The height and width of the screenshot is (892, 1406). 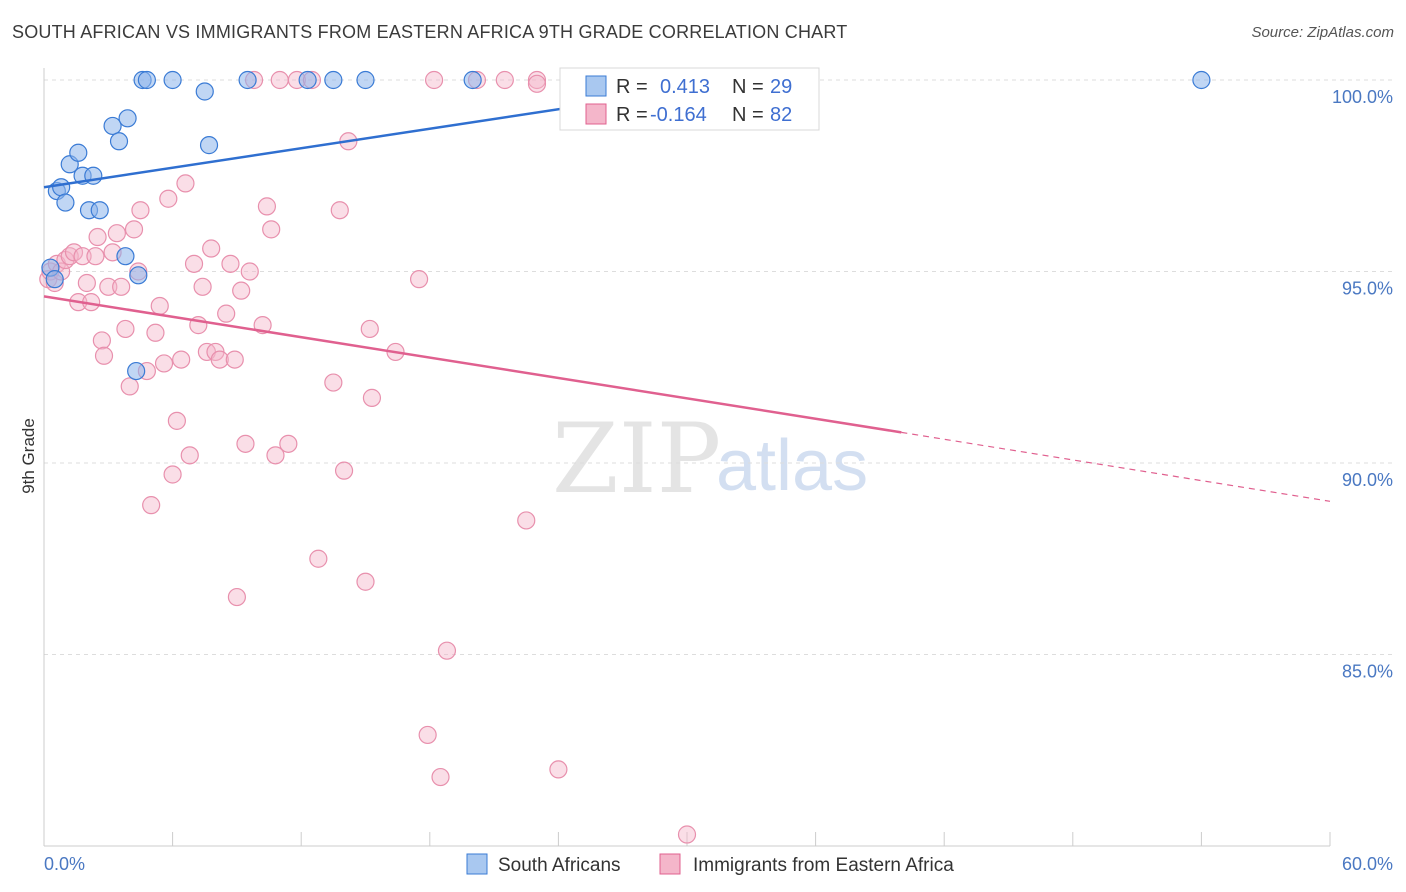 What do you see at coordinates (1362, 97) in the screenshot?
I see `y-tick-label: 100.0%` at bounding box center [1362, 97].